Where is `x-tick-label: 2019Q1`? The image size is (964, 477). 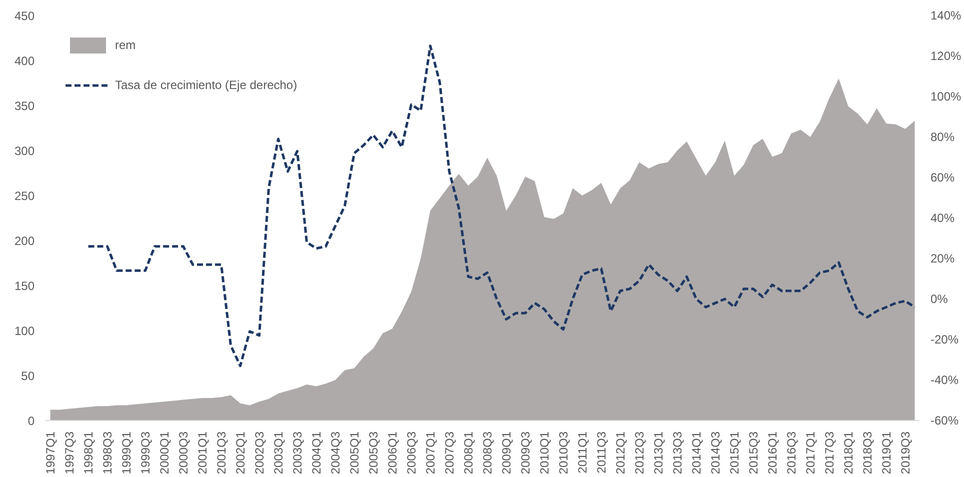
x-tick-label: 2019Q1 is located at coordinates (886, 452).